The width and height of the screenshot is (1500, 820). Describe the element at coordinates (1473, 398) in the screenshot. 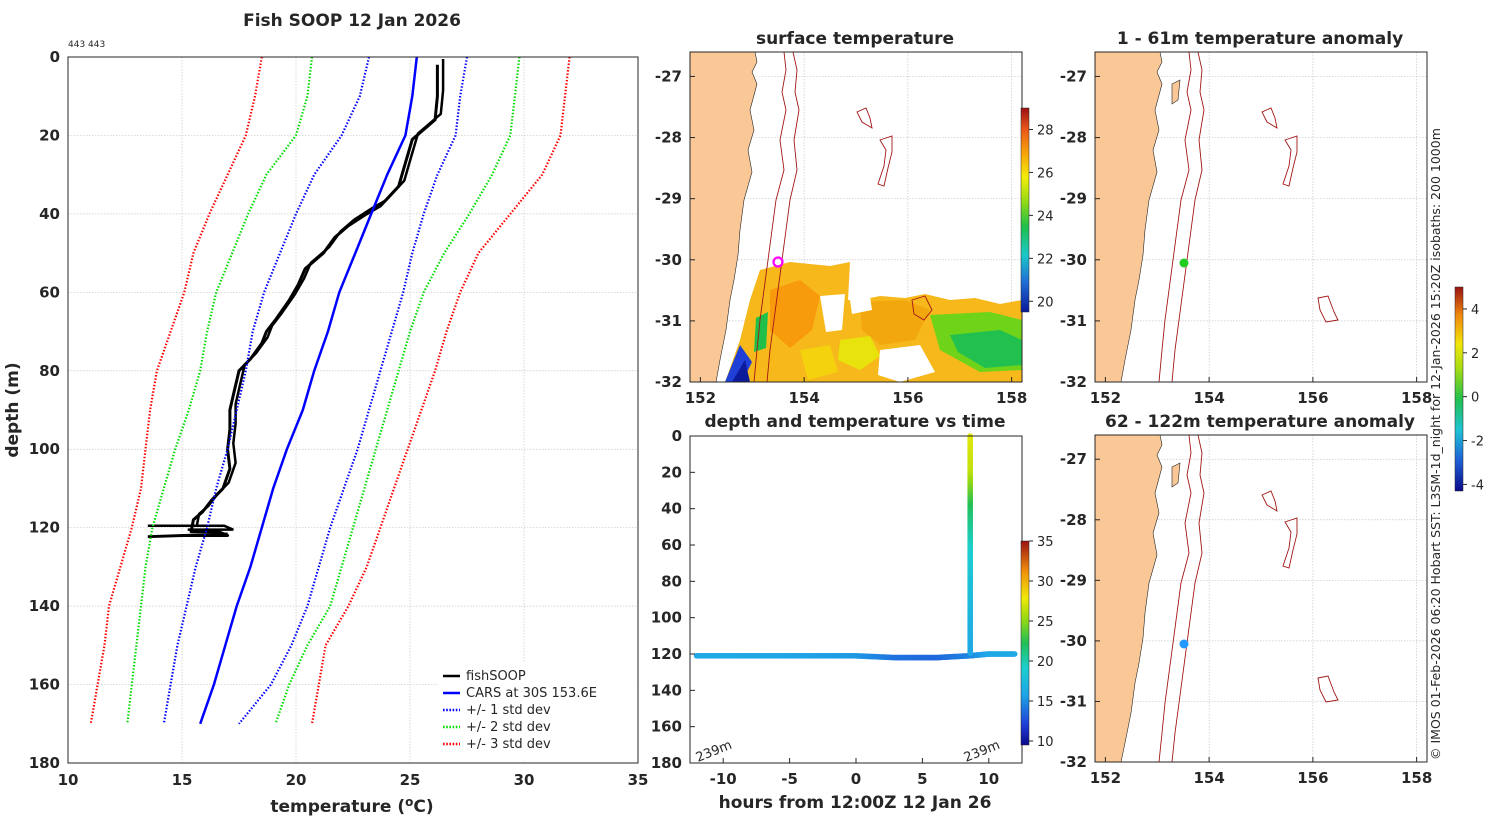

I see `anom-colorbar-ticks: 4 2 0 -2 -4` at that location.